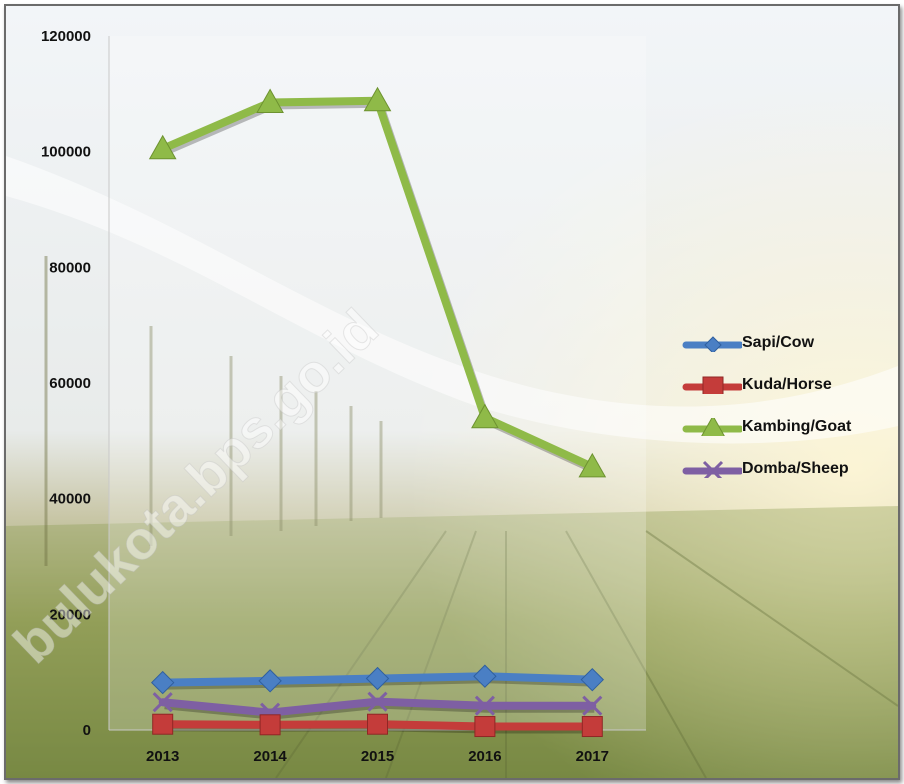 The height and width of the screenshot is (784, 904). What do you see at coordinates (797, 426) in the screenshot?
I see `legend-label: Kambing/Goat` at bounding box center [797, 426].